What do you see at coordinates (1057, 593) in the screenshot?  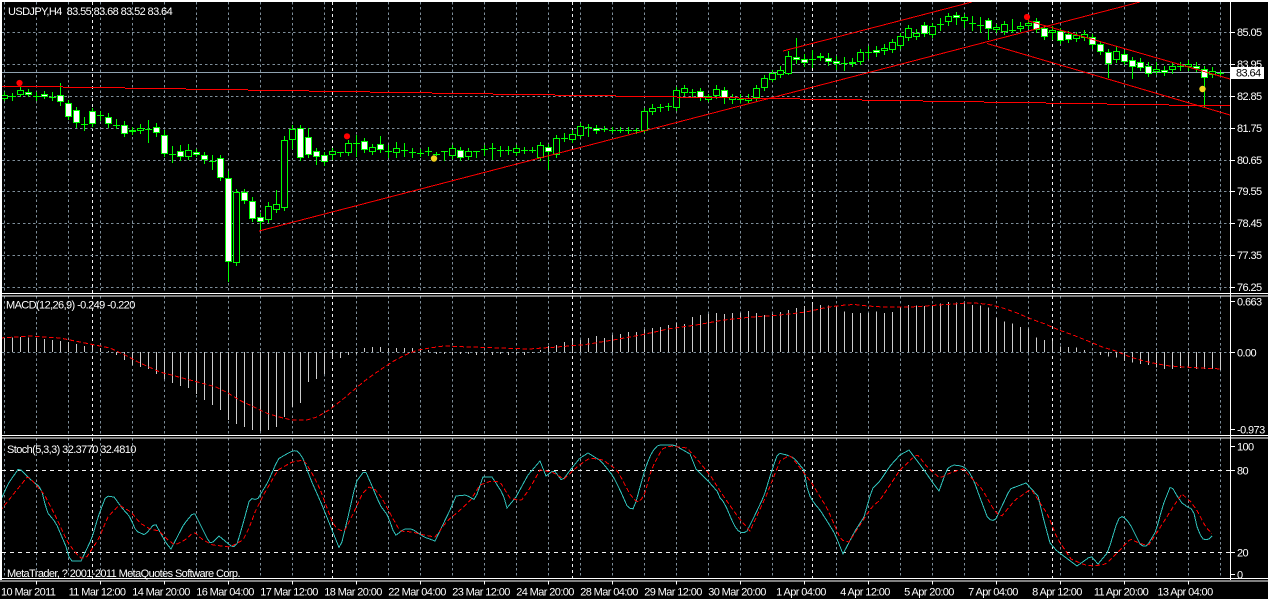 I see `svg-text: 8 Apr 12:00` at bounding box center [1057, 593].